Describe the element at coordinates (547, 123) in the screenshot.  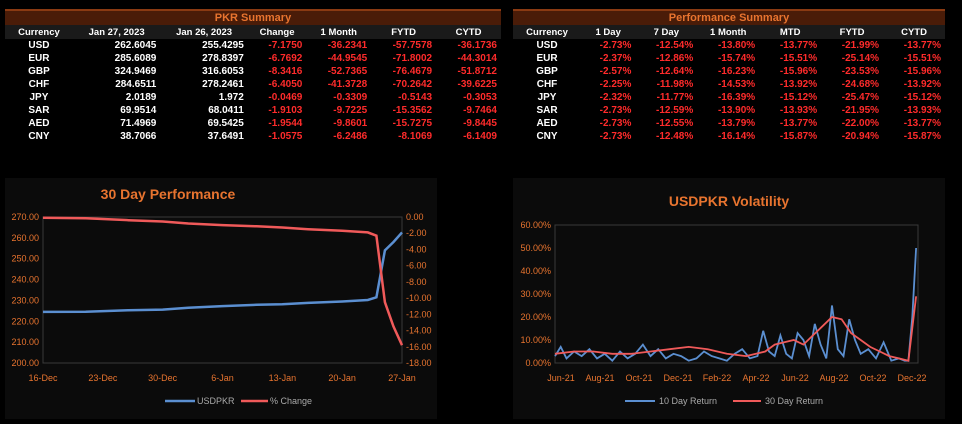
I see `currency-cell: AED` at that location.